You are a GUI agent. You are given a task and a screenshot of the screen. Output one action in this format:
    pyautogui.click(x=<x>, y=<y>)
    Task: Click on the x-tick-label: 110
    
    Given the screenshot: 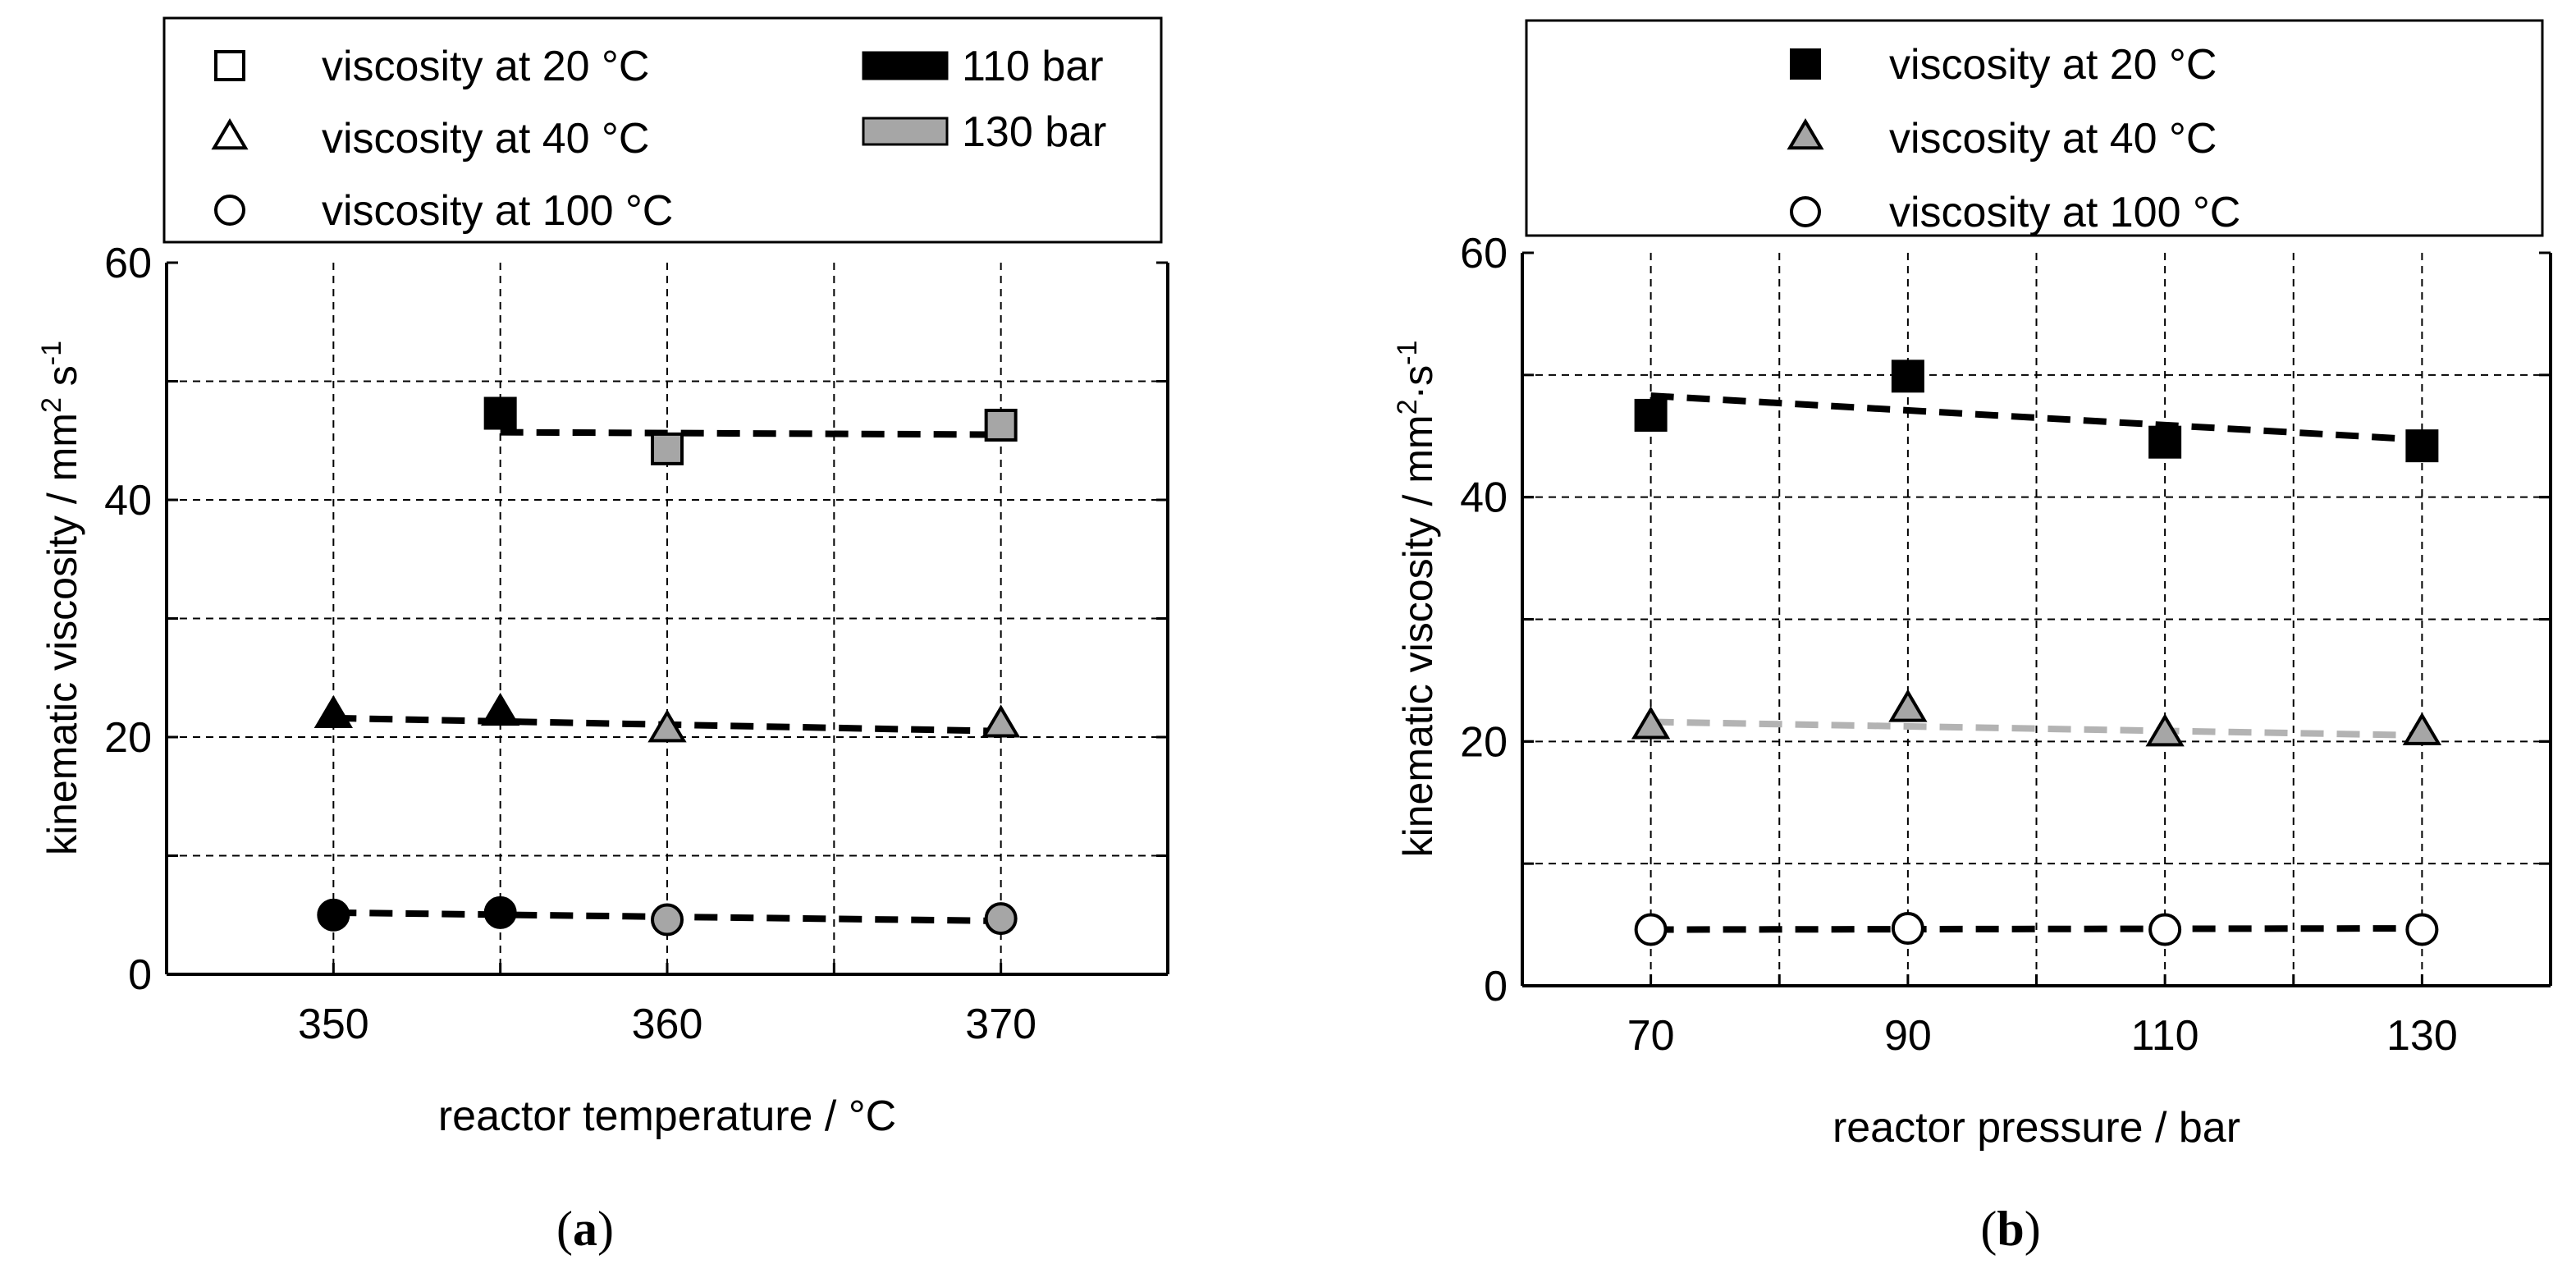 What is the action you would take?
    pyautogui.click(x=2165, y=1036)
    